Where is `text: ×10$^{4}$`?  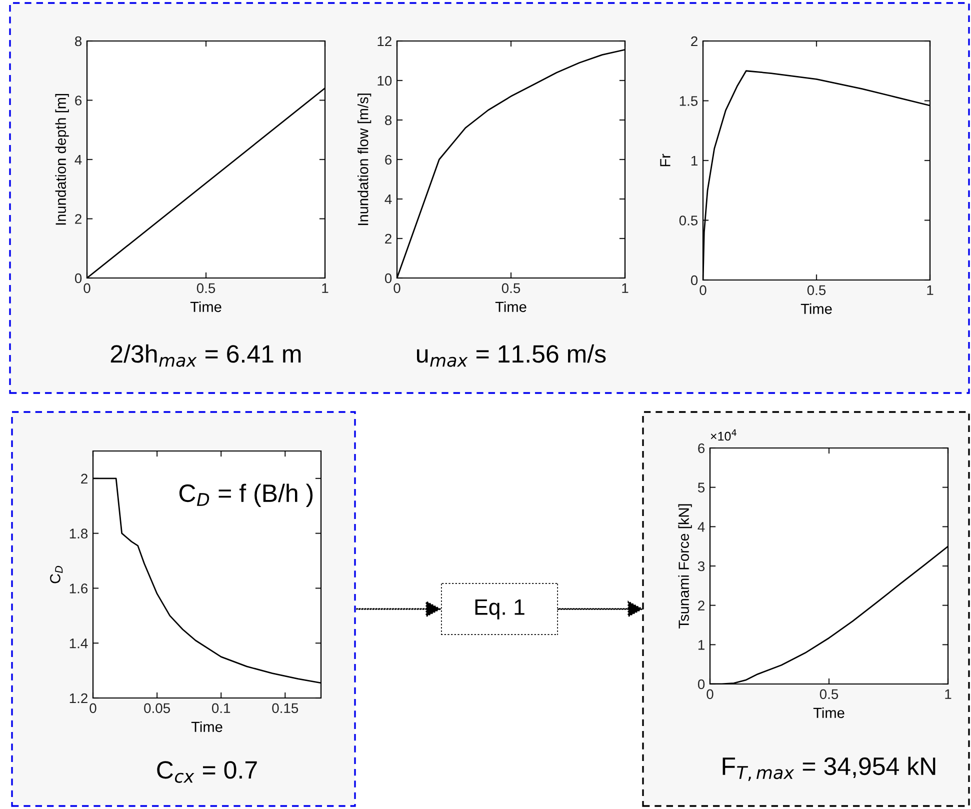
text: ×10$^{4}$ is located at coordinates (723, 435).